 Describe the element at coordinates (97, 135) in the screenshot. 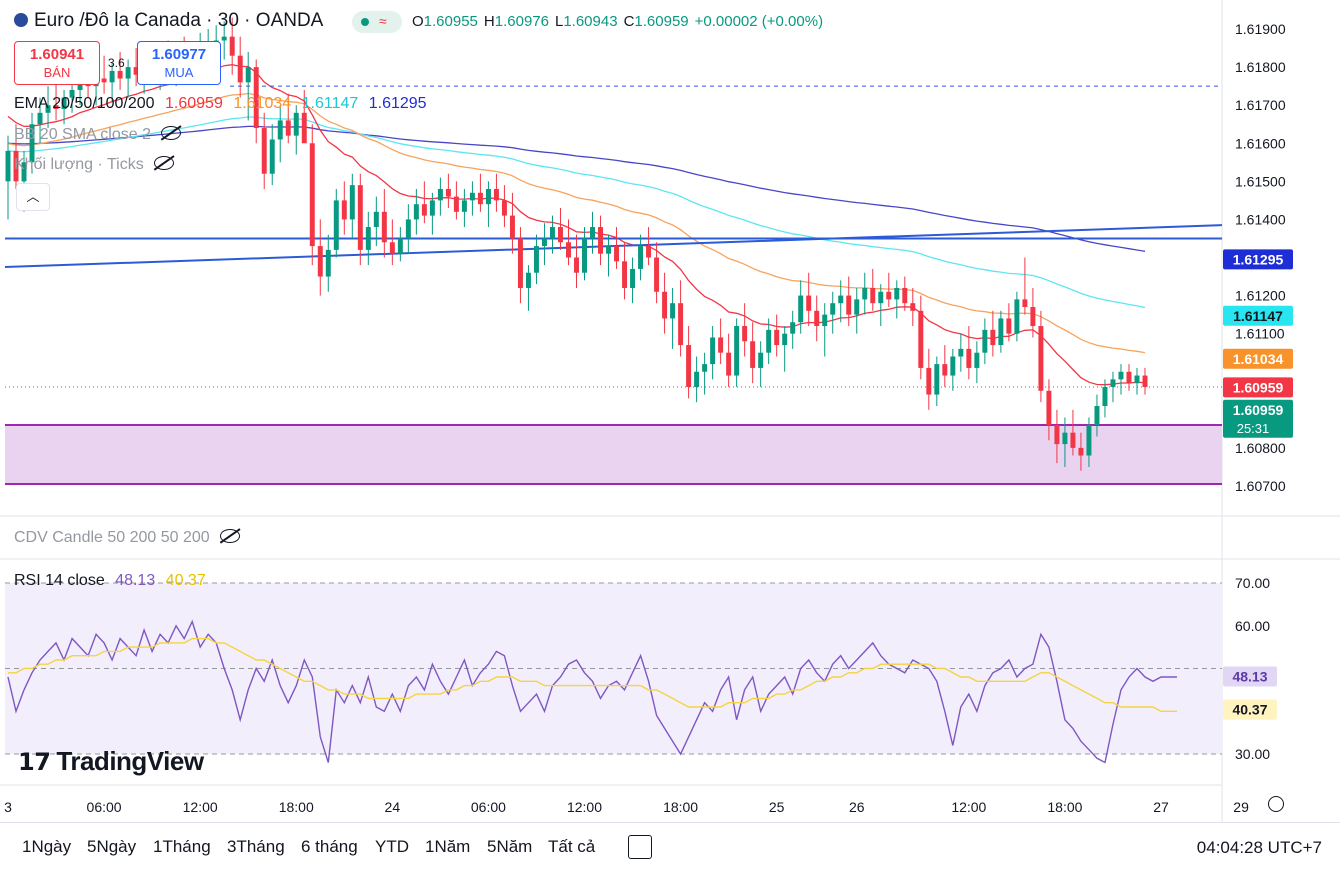

I see `bb-legend: BB 20 SMA close 2` at that location.